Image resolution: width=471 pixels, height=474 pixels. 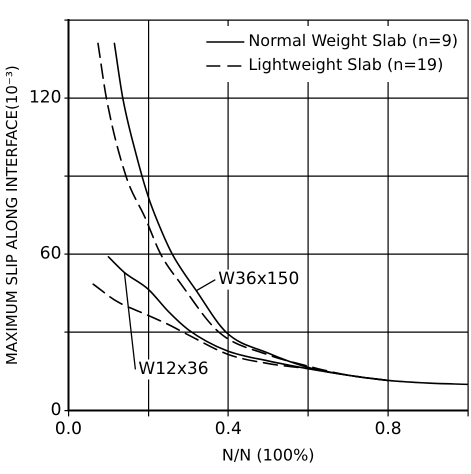 I want to click on annotation: W36x150, so click(x=259, y=279).